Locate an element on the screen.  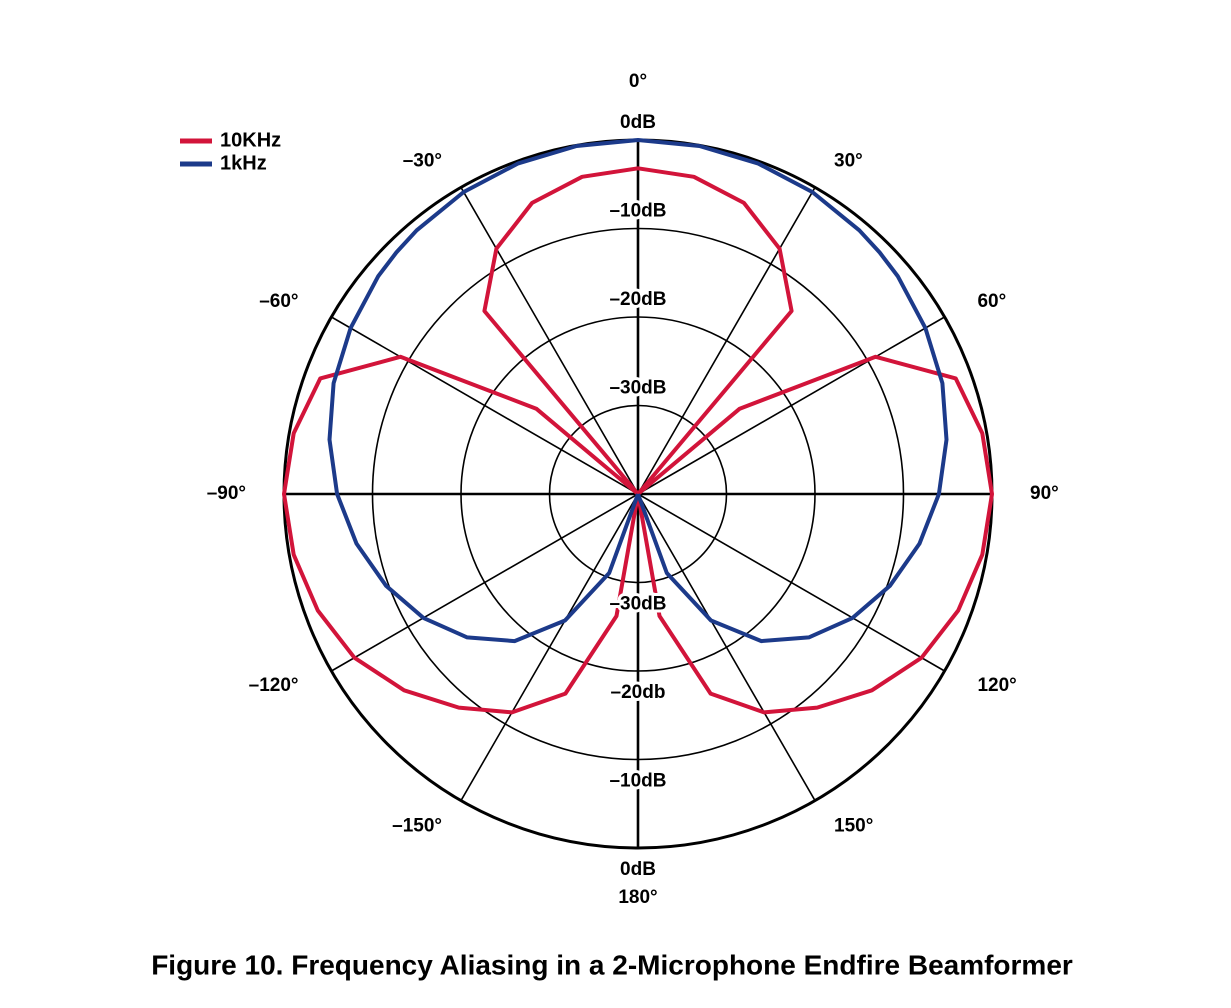
theta-tick-label: –60° is located at coordinates (278, 301).